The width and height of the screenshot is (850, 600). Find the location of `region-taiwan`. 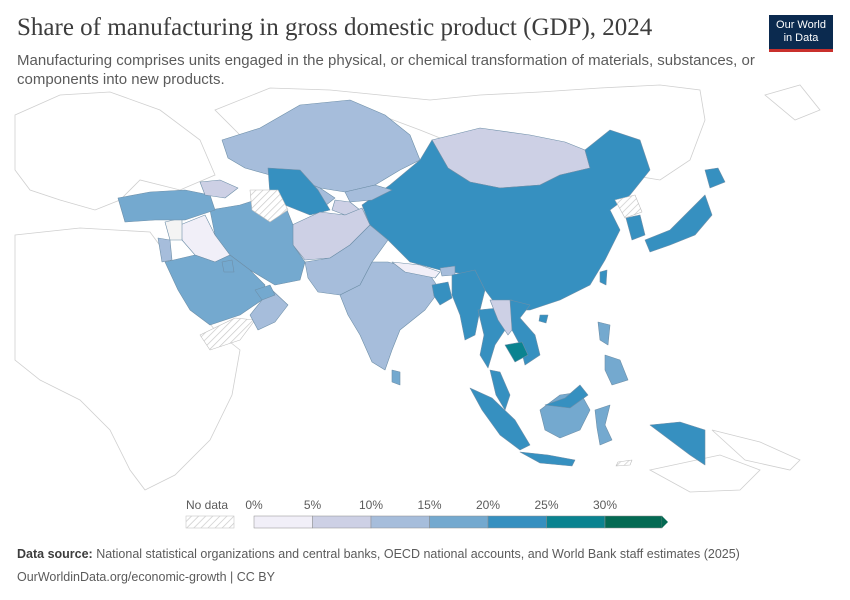

region-taiwan is located at coordinates (603, 277).